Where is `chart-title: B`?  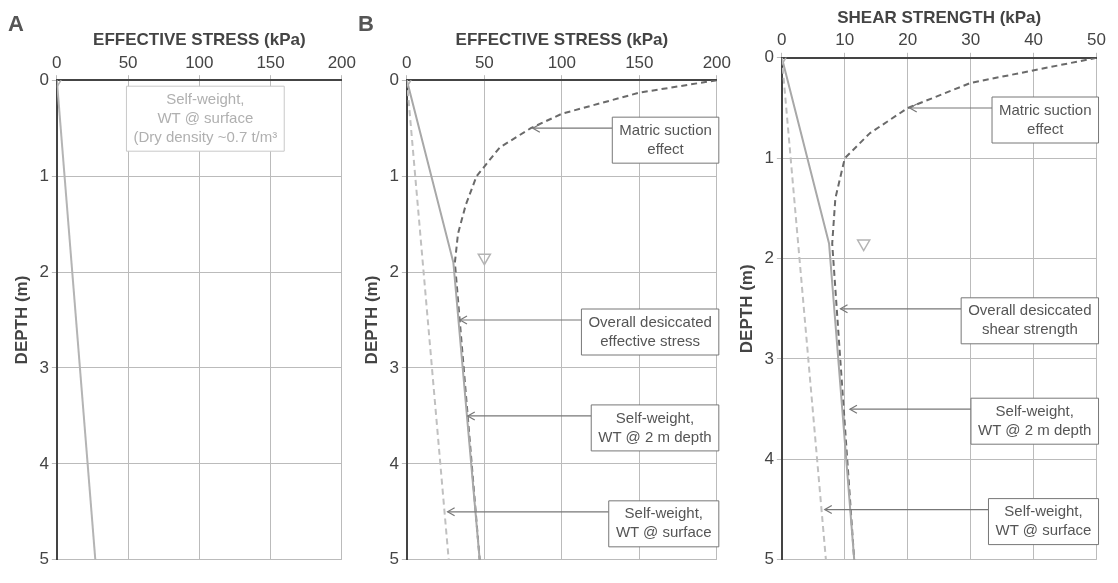
chart-title: B is located at coordinates (366, 24).